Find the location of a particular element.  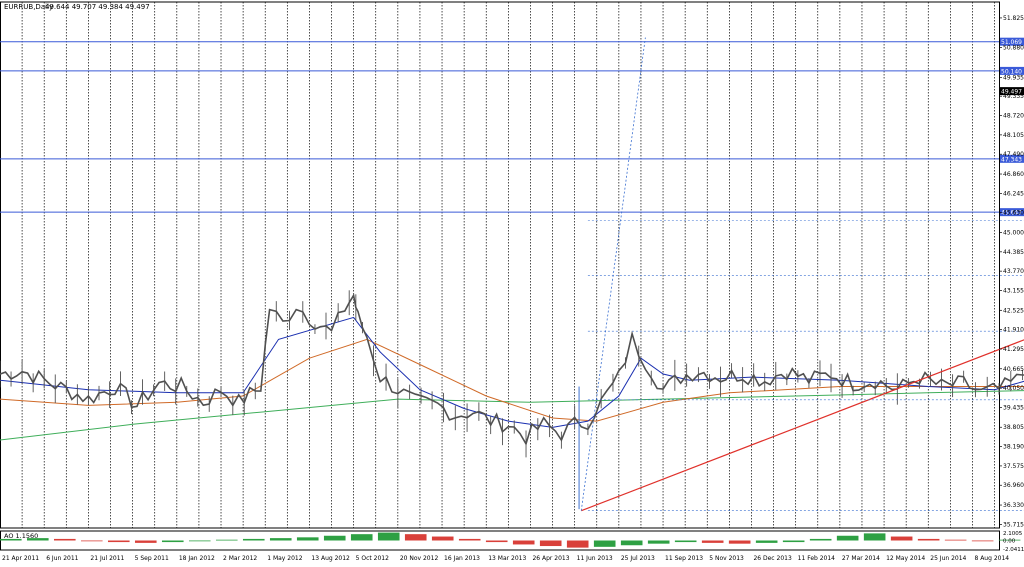

x-tick-label: 5 Sep 2011 is located at coordinates (152, 558).